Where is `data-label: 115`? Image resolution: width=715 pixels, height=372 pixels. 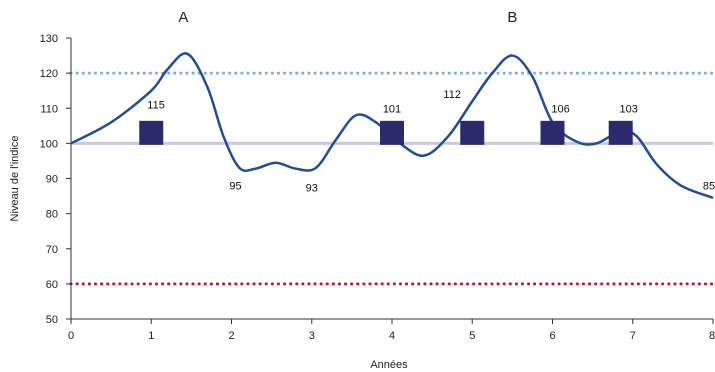 data-label: 115 is located at coordinates (156, 106).